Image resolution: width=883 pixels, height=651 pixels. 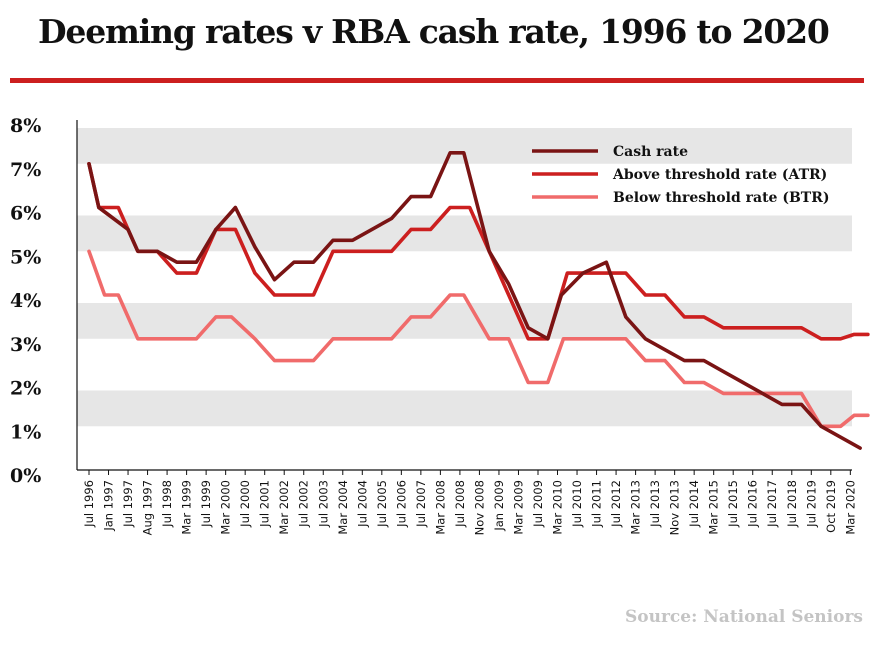 I want to click on legend-label: Cash rate, so click(x=650, y=152).